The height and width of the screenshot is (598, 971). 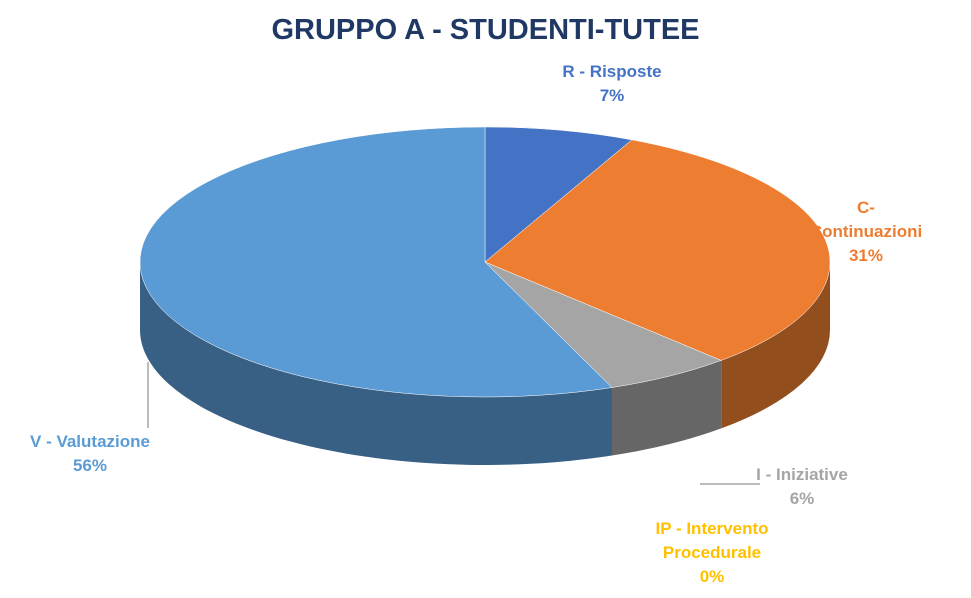 What do you see at coordinates (802, 487) in the screenshot?
I see `data-label: I - Iniziative 6%` at bounding box center [802, 487].